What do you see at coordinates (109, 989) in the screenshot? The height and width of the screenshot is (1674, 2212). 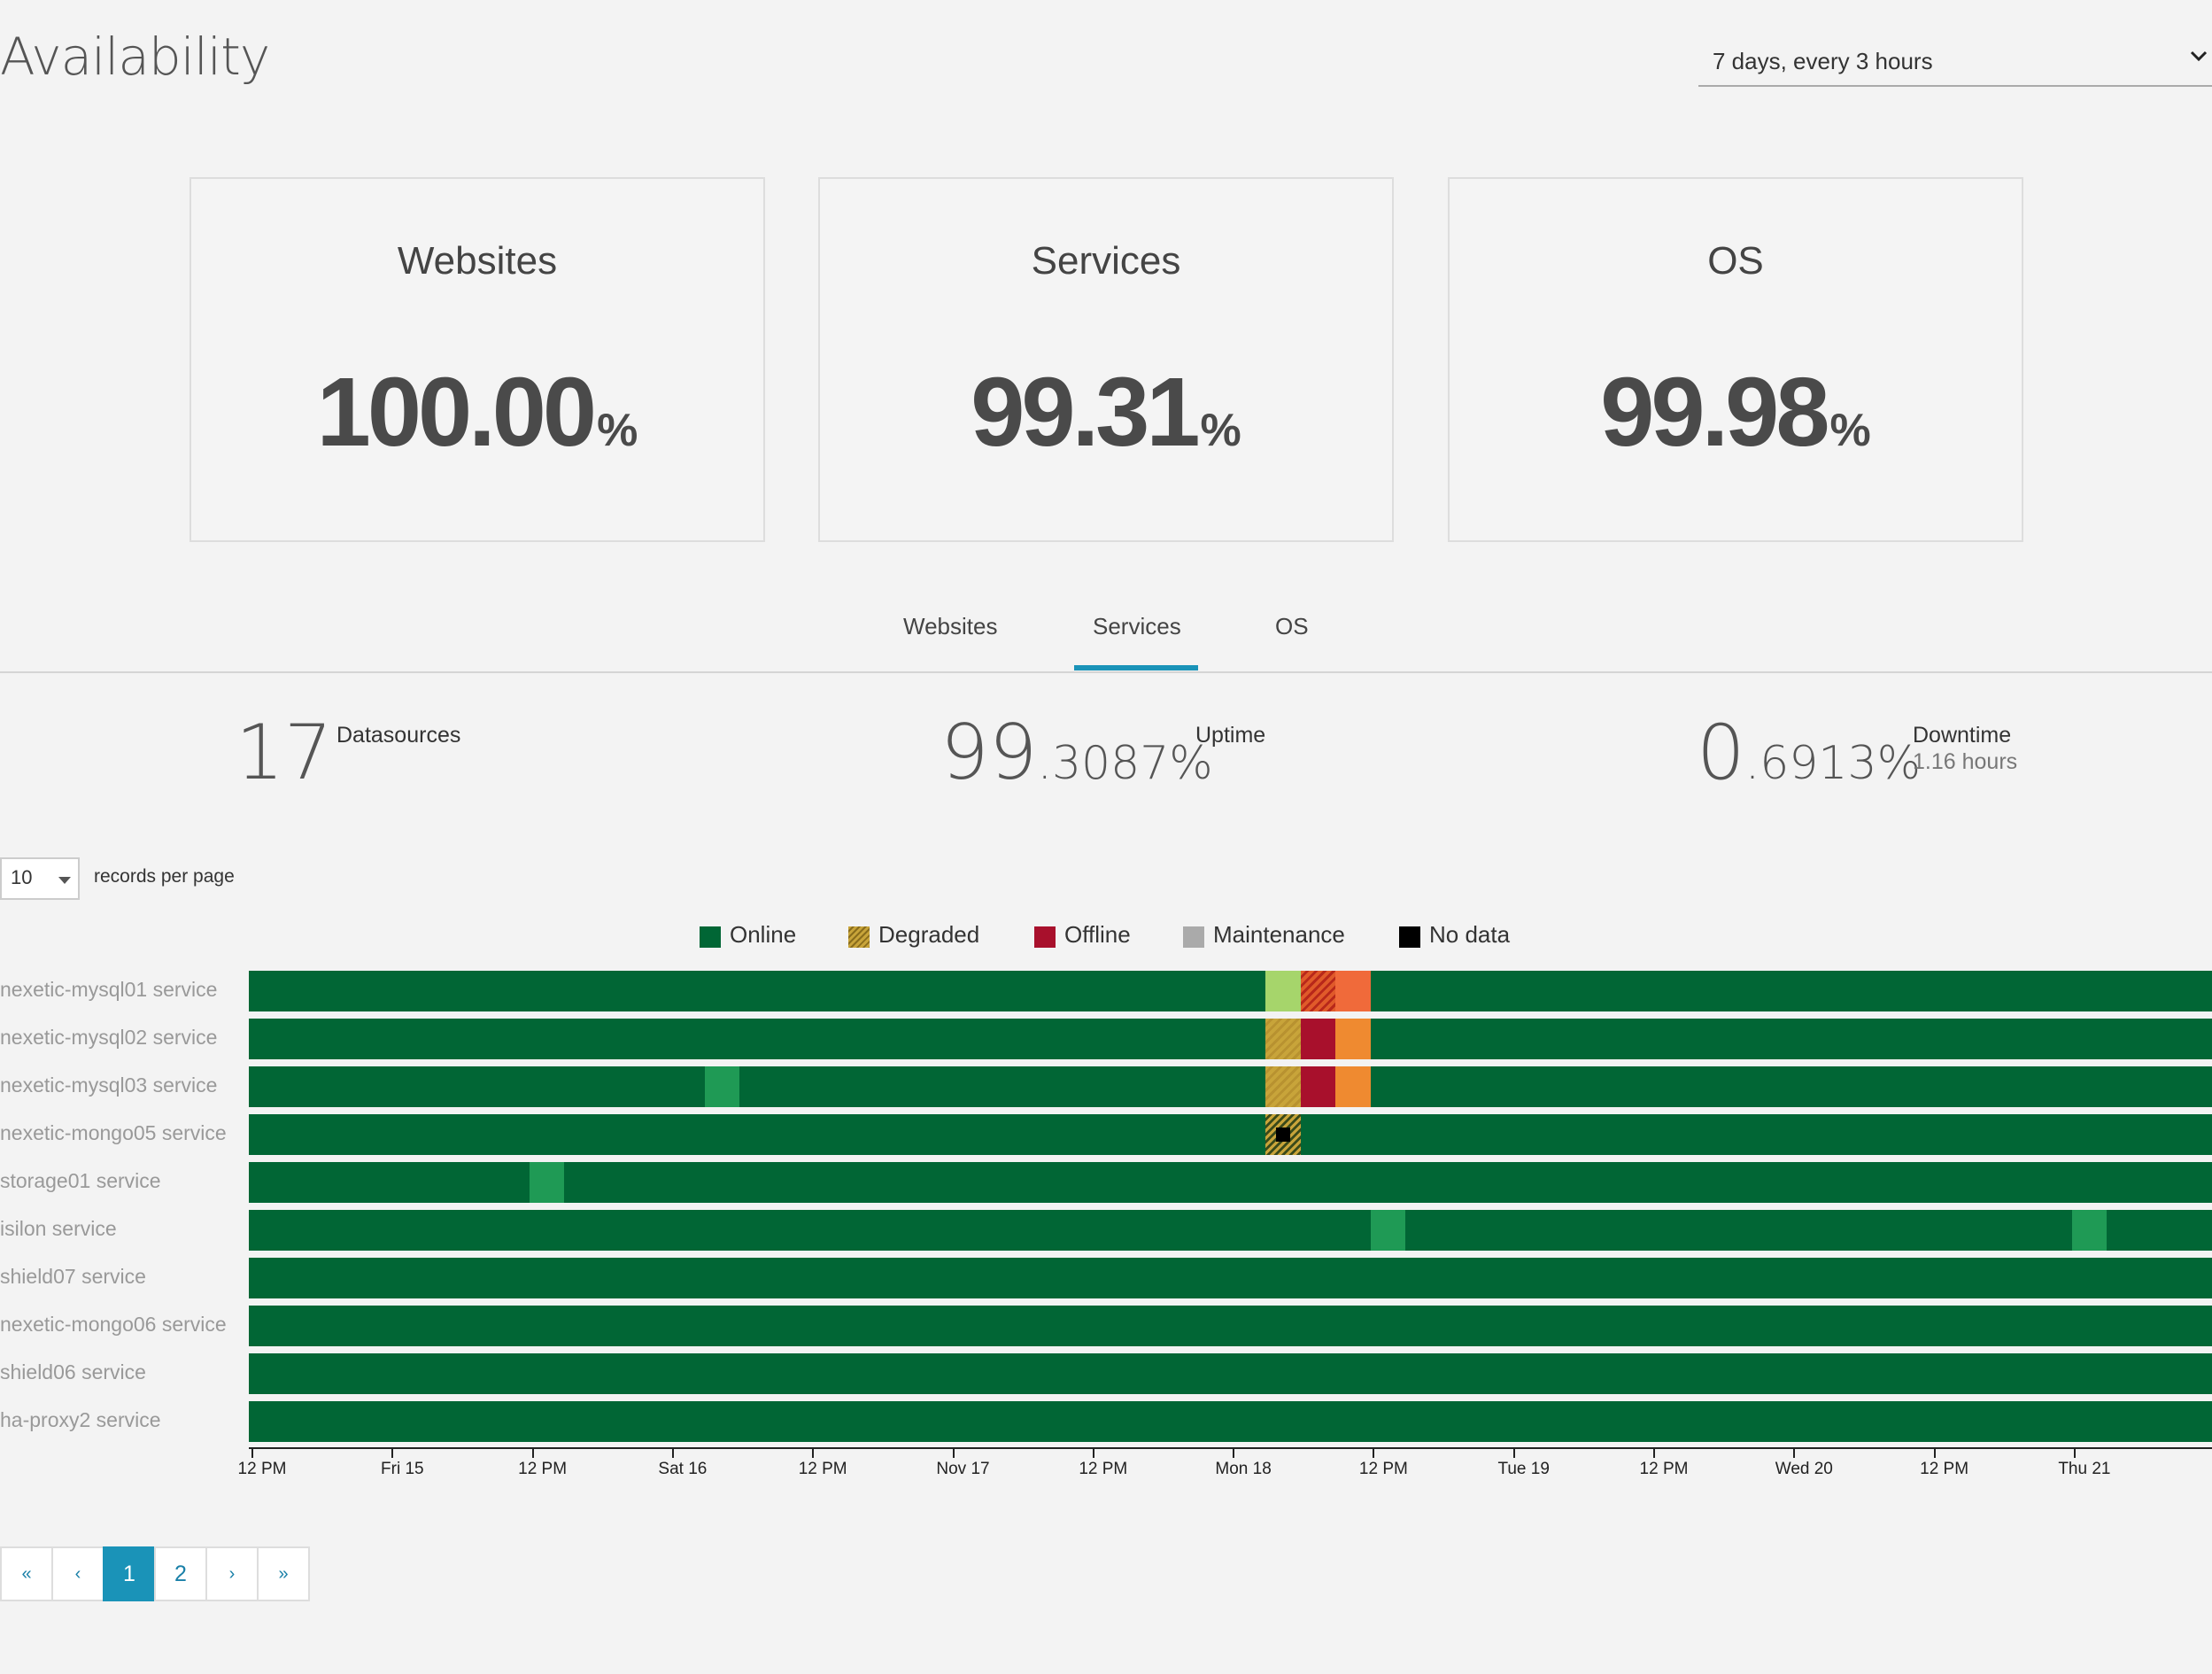 I see `row-label: nexetic-mysql01 service` at bounding box center [109, 989].